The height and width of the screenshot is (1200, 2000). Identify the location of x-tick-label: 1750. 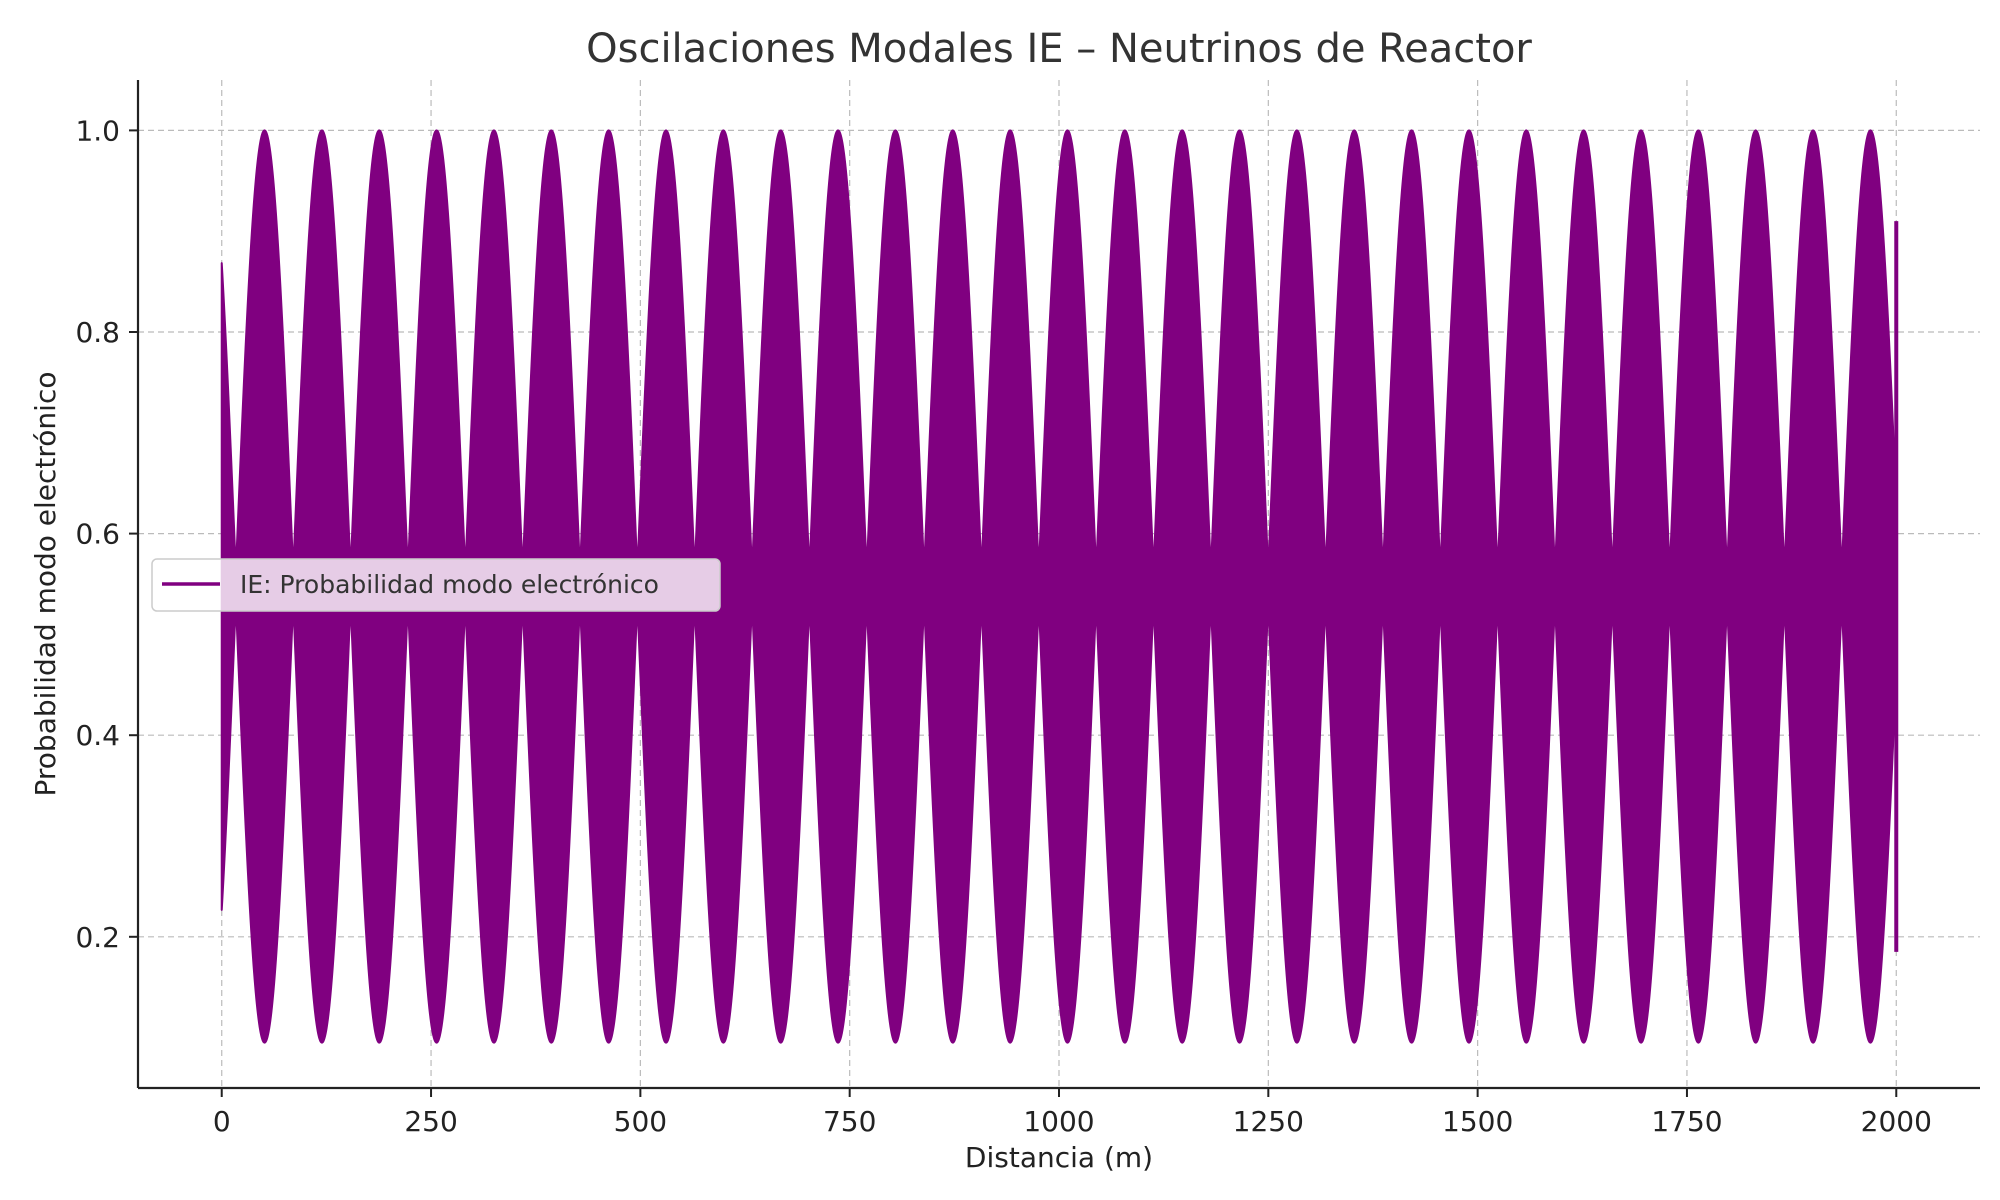
(1686, 1121).